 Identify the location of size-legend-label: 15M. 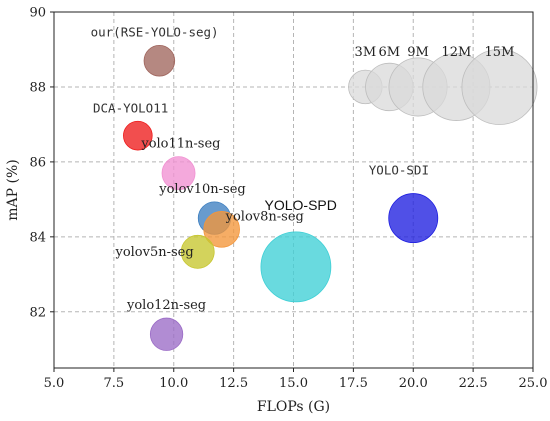
(500, 52).